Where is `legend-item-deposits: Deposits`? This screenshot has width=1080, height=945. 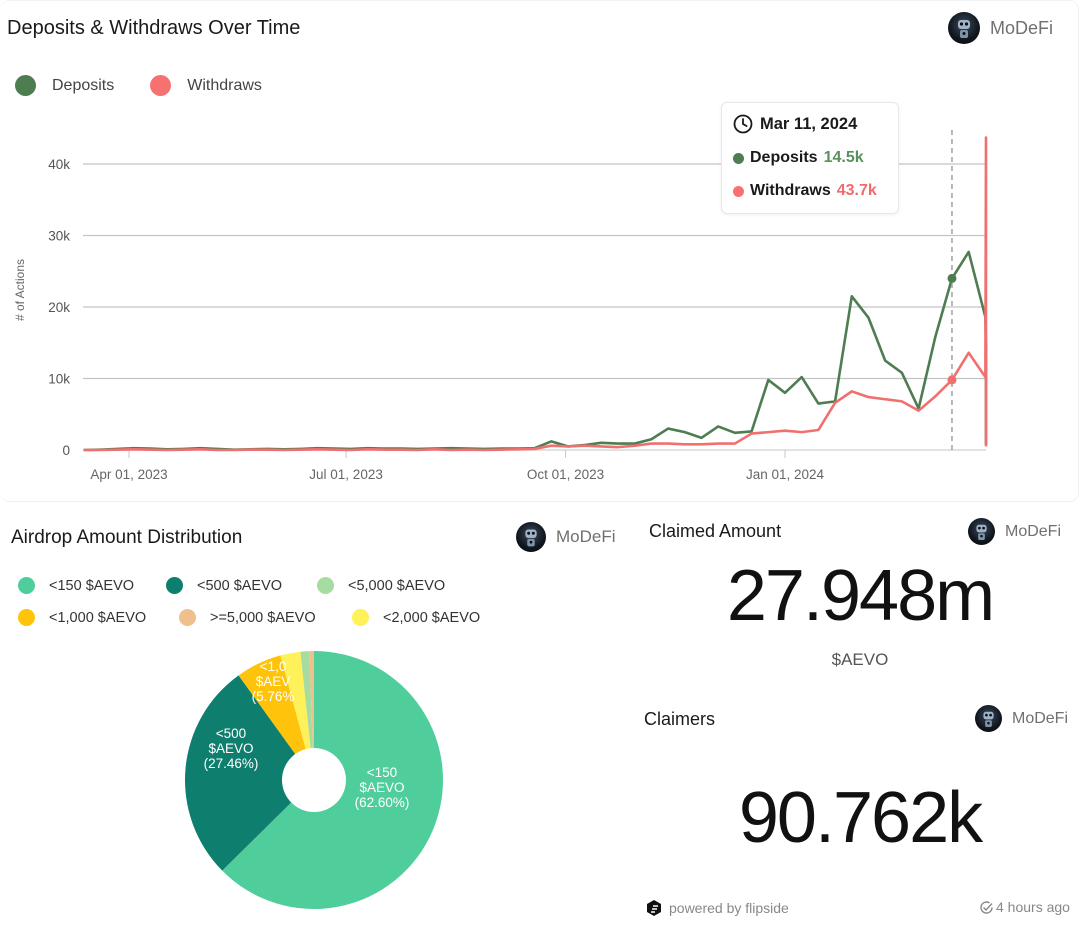 legend-item-deposits: Deposits is located at coordinates (64, 85).